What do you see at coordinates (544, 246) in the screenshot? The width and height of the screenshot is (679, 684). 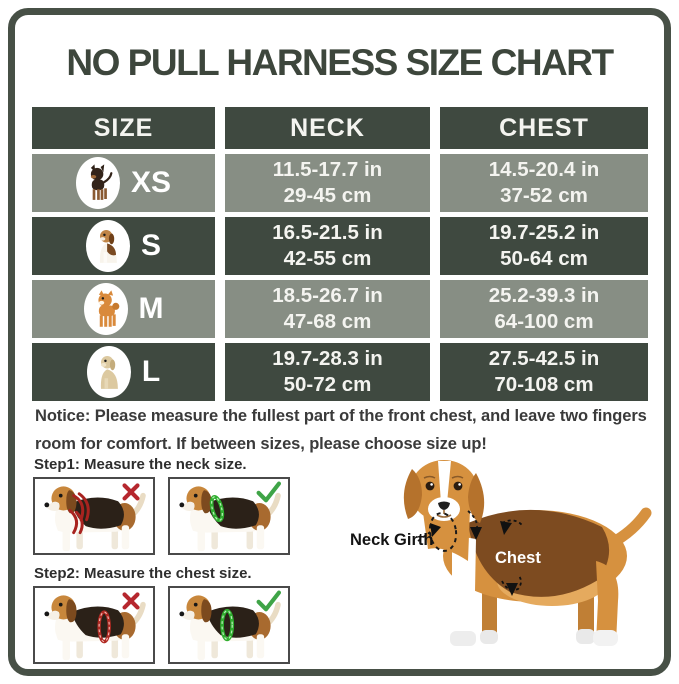 I see `table-cell-chest-s: 19.7-25.2 in 50-64 cm` at bounding box center [544, 246].